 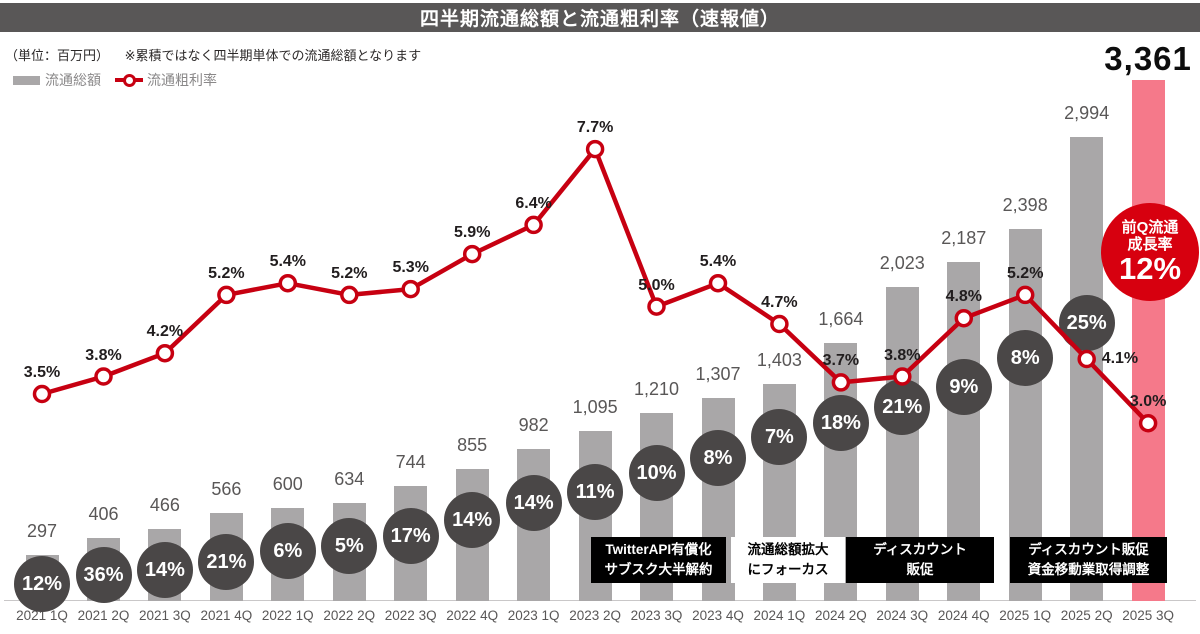 What do you see at coordinates (902, 615) in the screenshot?
I see `x-axis-label-2024-3Q: 2024 3Q` at bounding box center [902, 615].